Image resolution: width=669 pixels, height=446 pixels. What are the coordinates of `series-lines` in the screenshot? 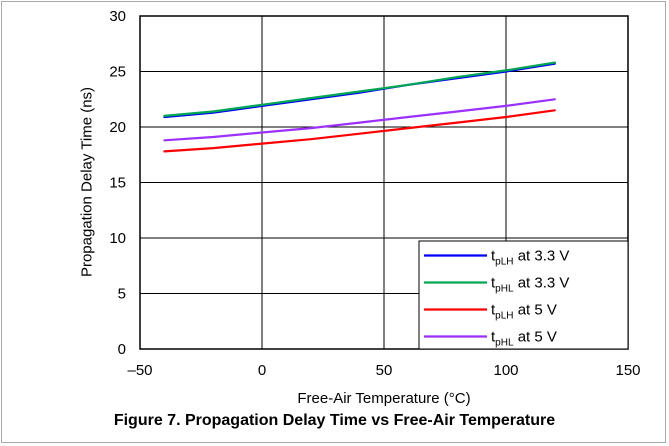 It's located at (359, 107).